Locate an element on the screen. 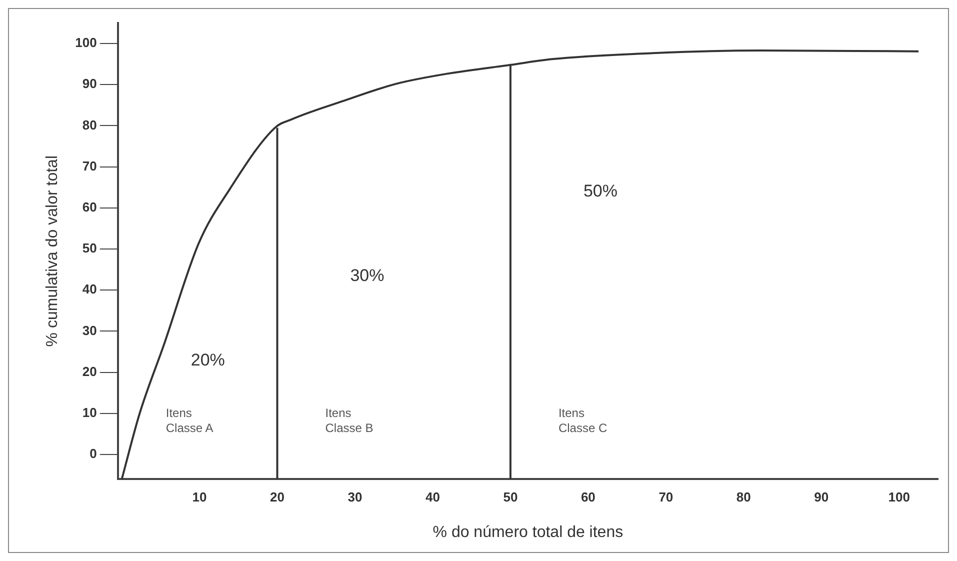 The height and width of the screenshot is (561, 957). x-tick-label: 90 is located at coordinates (821, 497).